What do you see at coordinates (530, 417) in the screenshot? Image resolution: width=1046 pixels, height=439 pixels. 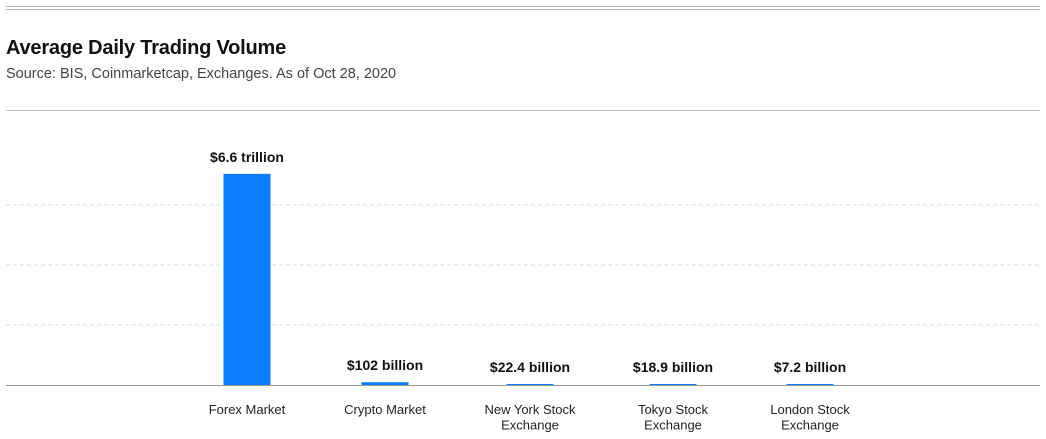 I see `x-tick-label-3: New York Stock Exchange` at bounding box center [530, 417].